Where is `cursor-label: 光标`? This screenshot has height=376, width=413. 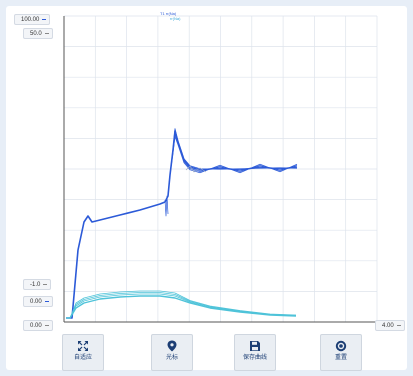 cursor-label: 光标 is located at coordinates (171, 358).